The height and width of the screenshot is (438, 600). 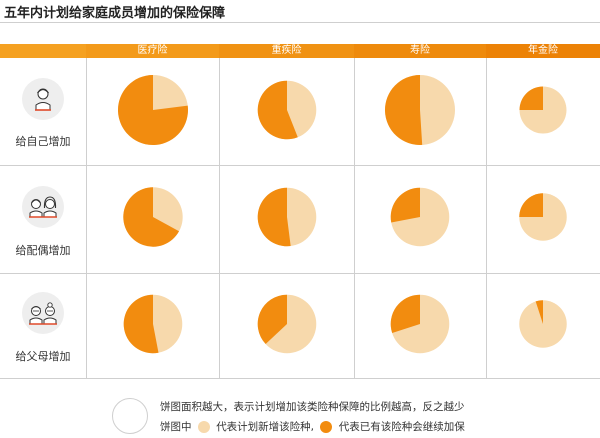 What do you see at coordinates (43, 313) in the screenshot?
I see `parents-avatar-icon` at bounding box center [43, 313].